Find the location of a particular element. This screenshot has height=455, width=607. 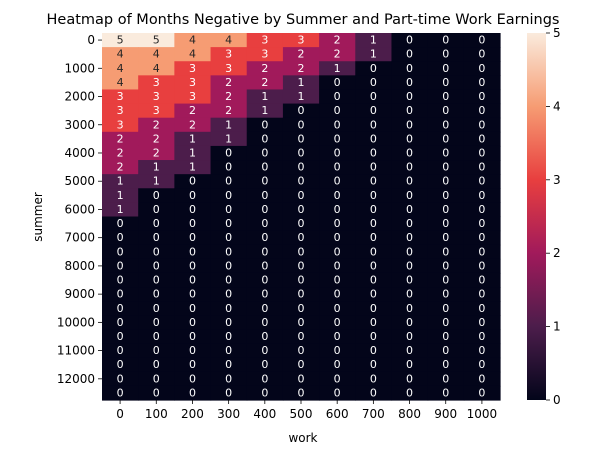

cell-value-label: 5 is located at coordinates (120, 40).